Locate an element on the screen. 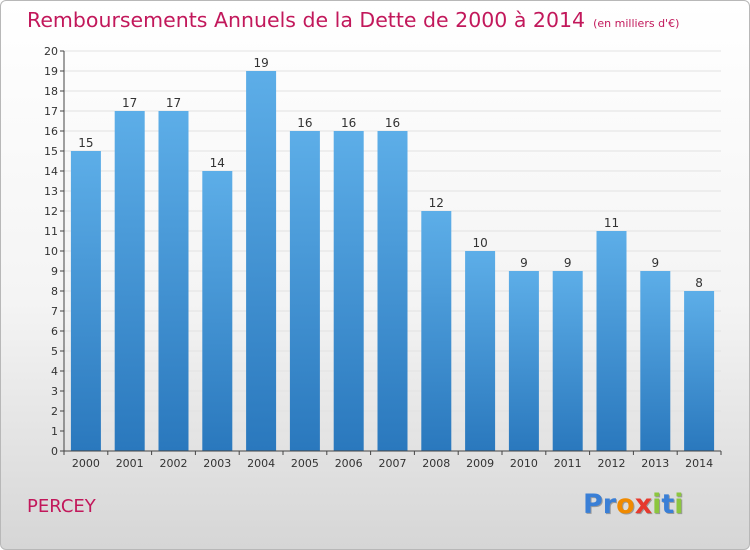 This screenshot has width=750, height=550. x-tick-label: 2004 is located at coordinates (261, 463).